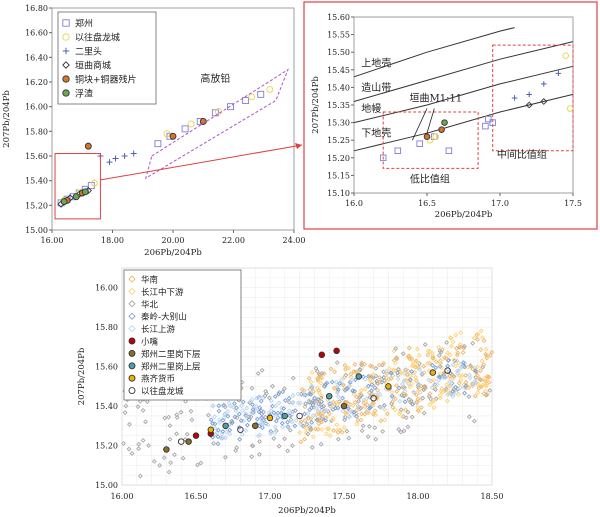 The image size is (600, 517). What do you see at coordinates (36, 156) in the screenshot?
I see `y-tick-label: 15.60` at bounding box center [36, 156].